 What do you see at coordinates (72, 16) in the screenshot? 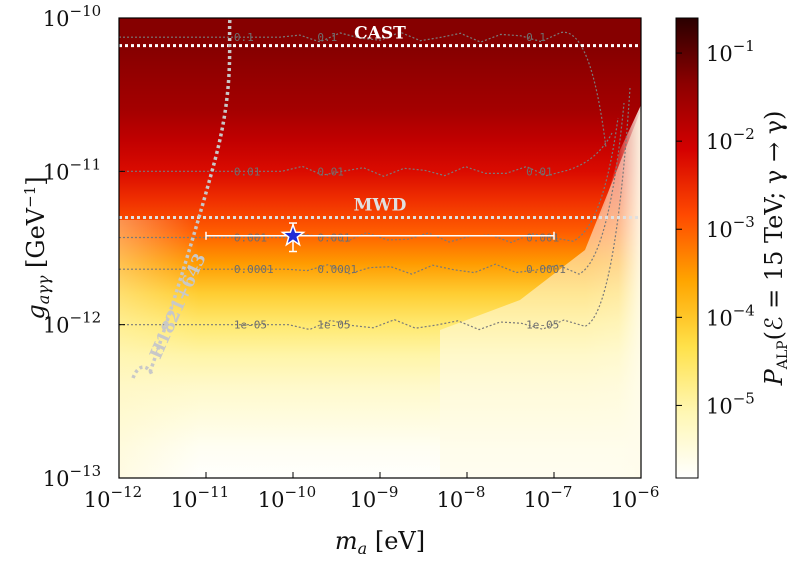
I see `y-tick-label: 10−10` at bounding box center [72, 16].